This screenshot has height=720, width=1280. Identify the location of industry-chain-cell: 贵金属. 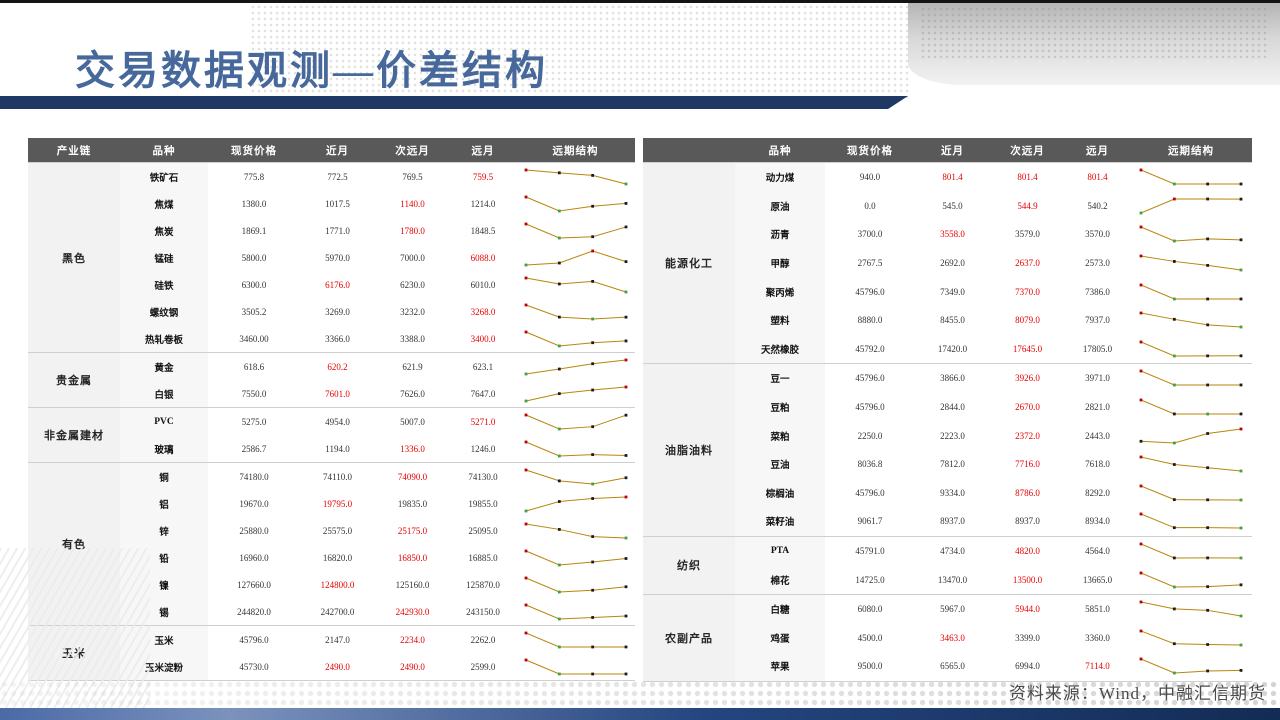
(74, 380).